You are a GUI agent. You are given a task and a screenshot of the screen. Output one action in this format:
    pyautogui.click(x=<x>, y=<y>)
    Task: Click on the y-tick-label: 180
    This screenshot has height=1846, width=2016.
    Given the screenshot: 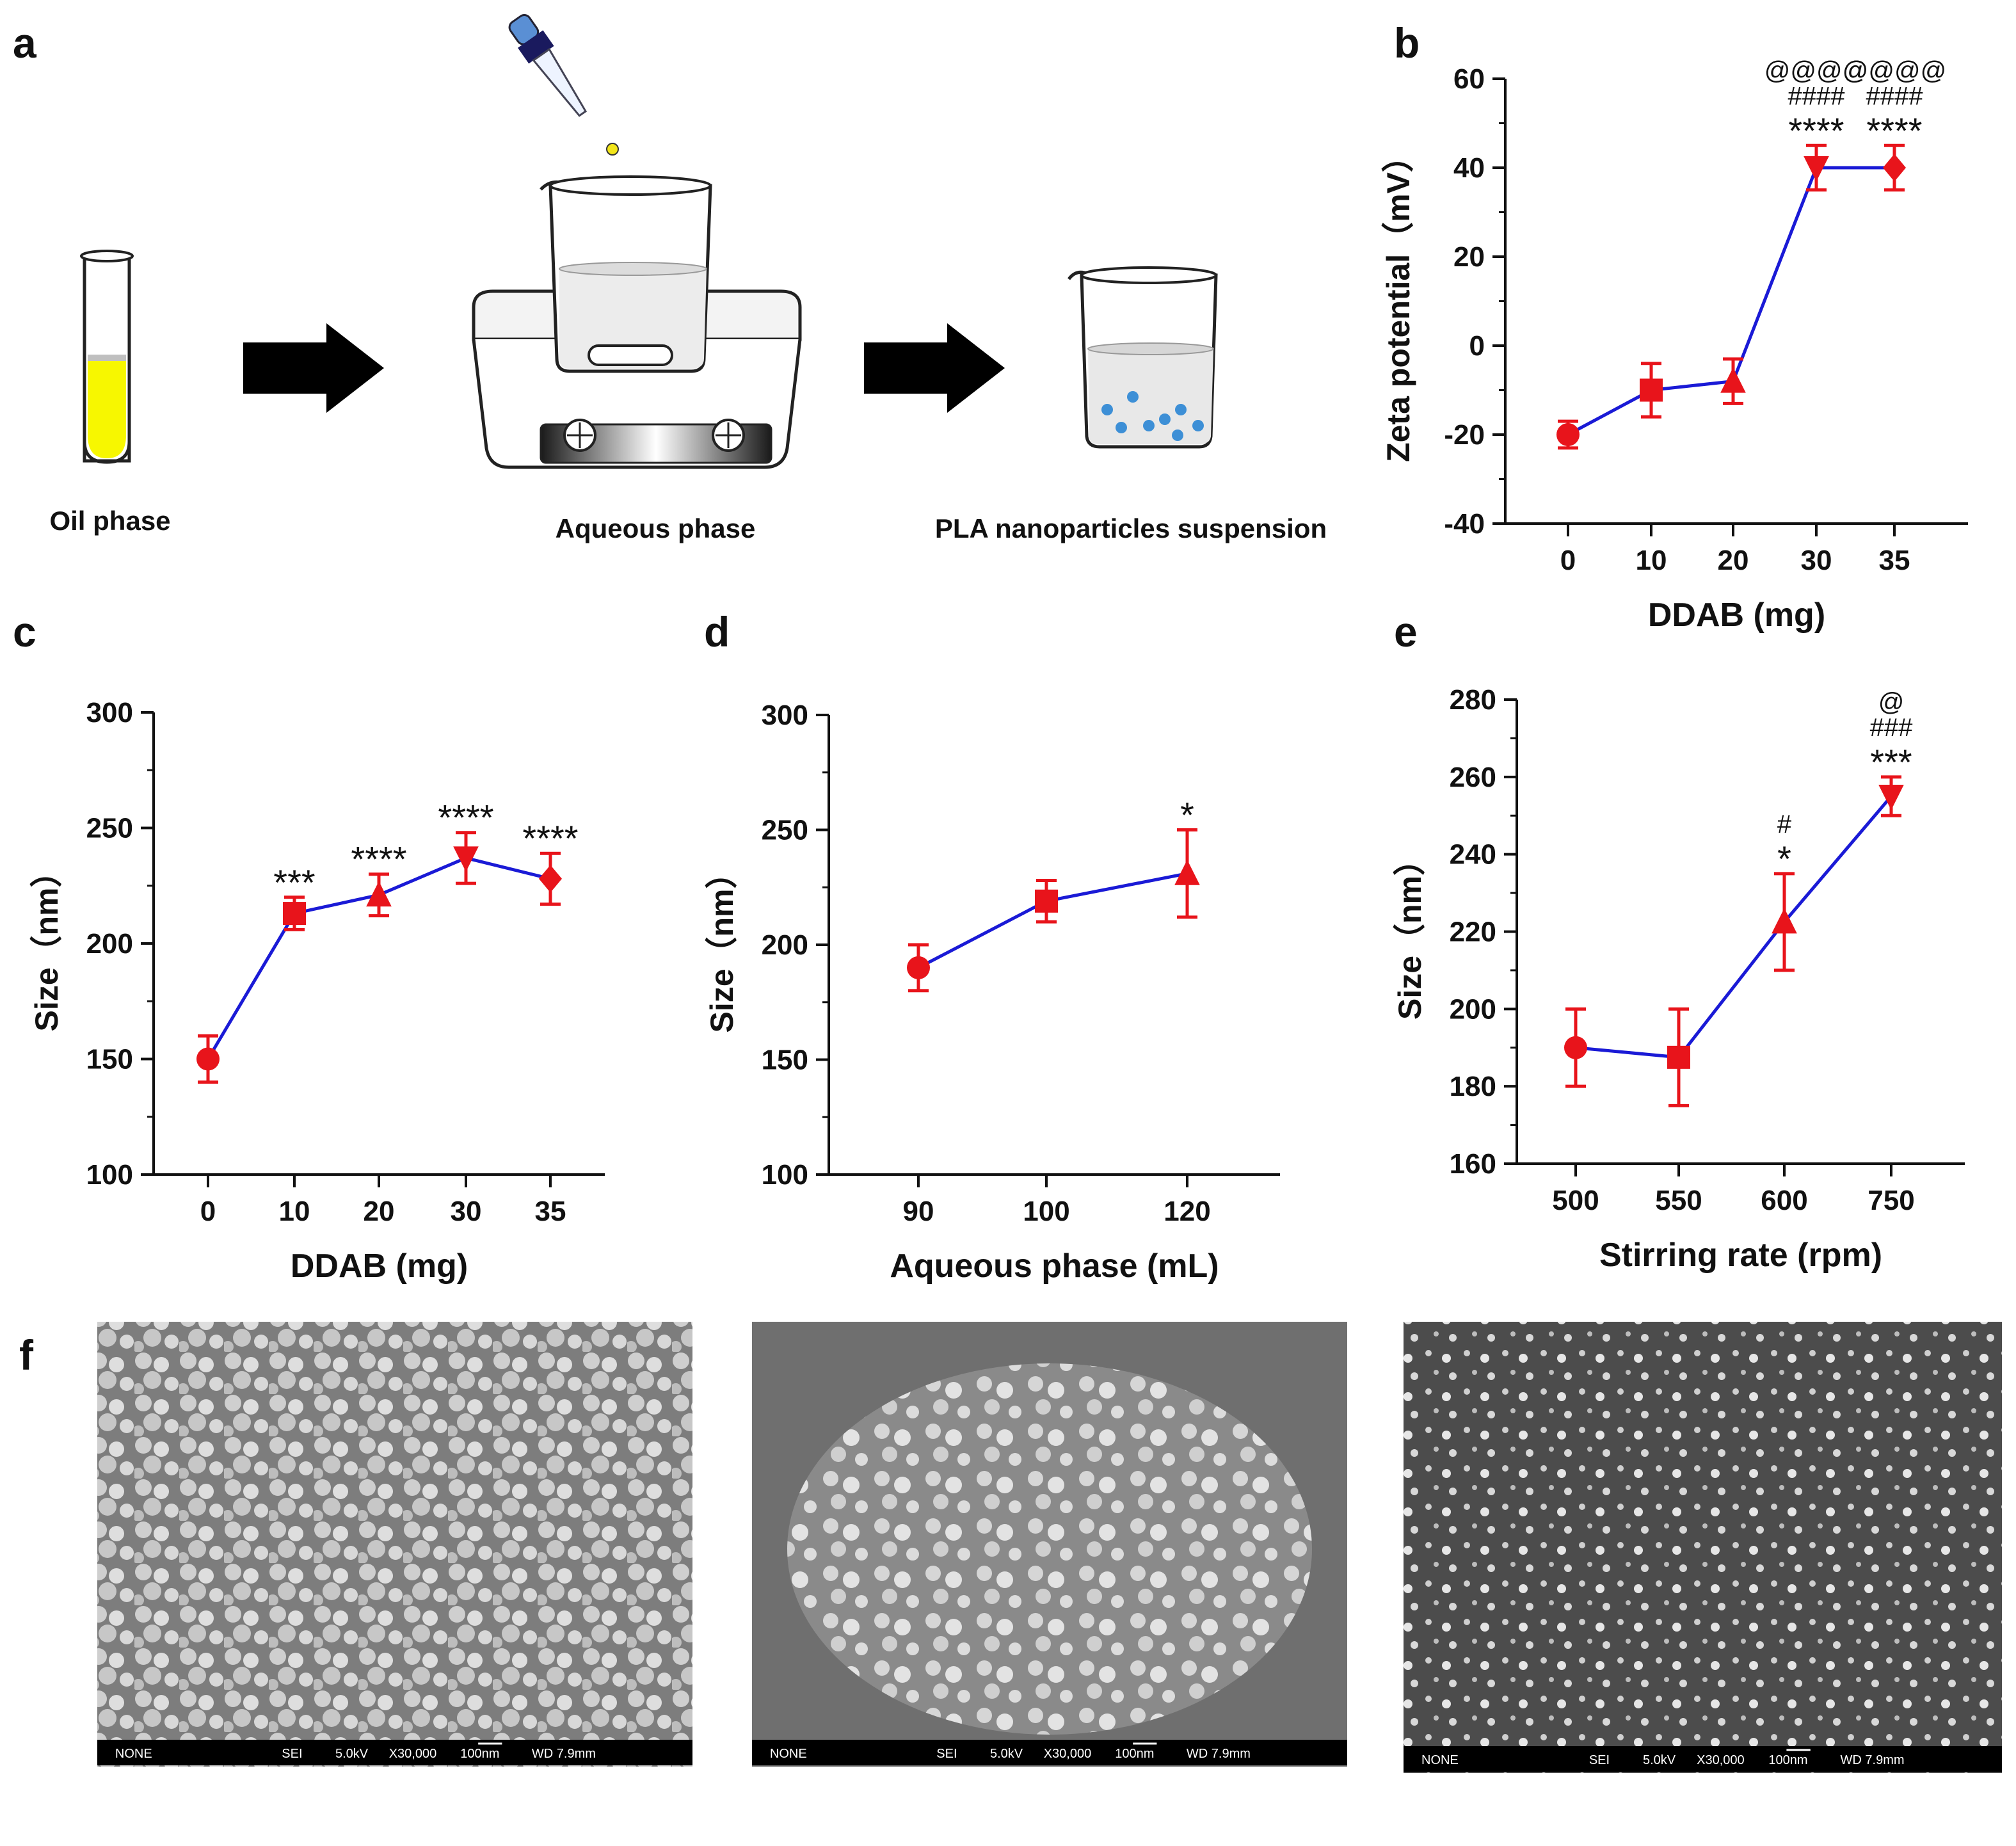 What is the action you would take?
    pyautogui.click(x=1473, y=1086)
    